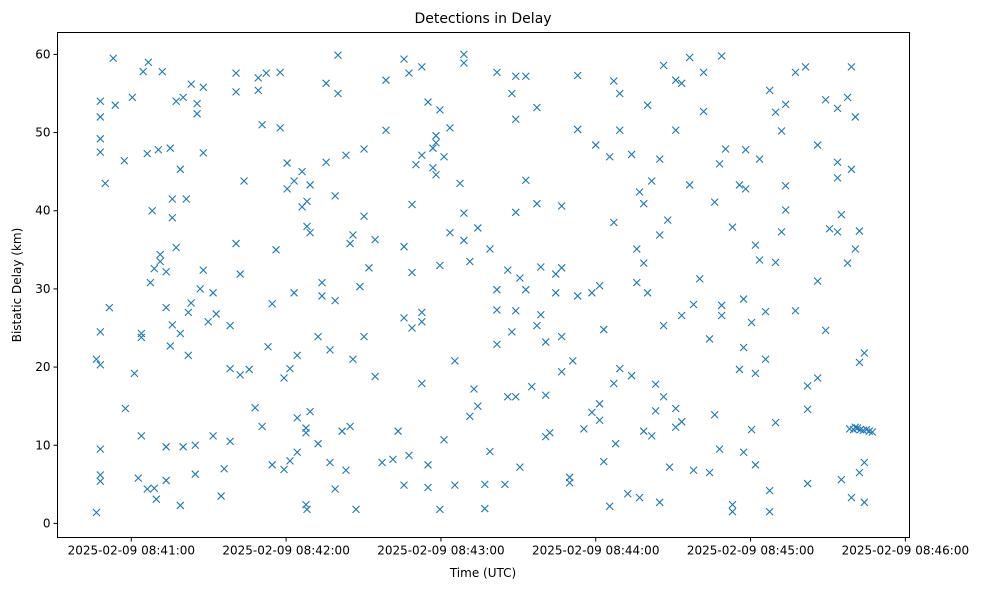  What do you see at coordinates (482, 19) in the screenshot?
I see `chart-title: Detections in Delay` at bounding box center [482, 19].